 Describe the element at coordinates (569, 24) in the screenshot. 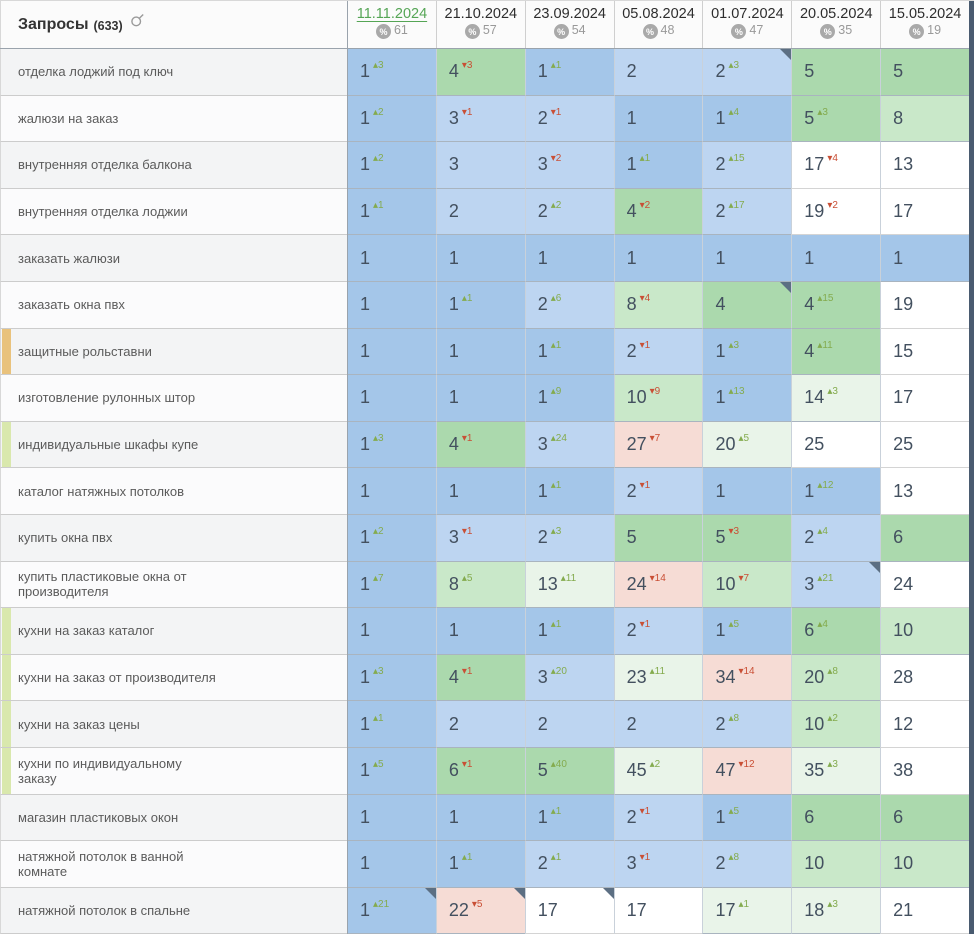

I see `date-column-header: 23.09.2024 % 54` at that location.